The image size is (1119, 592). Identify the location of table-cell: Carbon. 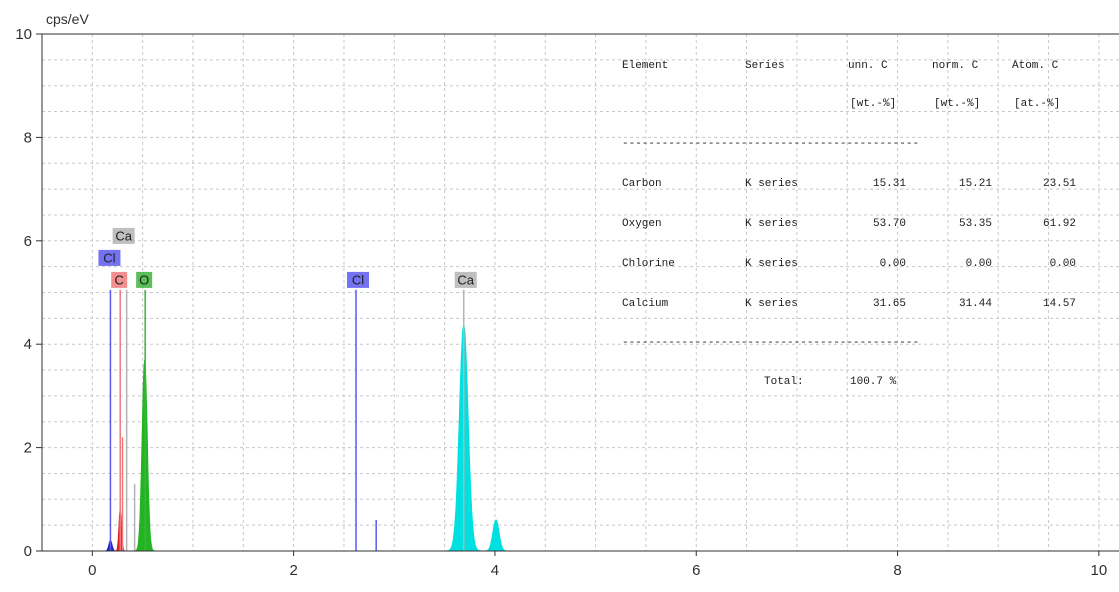
(642, 184).